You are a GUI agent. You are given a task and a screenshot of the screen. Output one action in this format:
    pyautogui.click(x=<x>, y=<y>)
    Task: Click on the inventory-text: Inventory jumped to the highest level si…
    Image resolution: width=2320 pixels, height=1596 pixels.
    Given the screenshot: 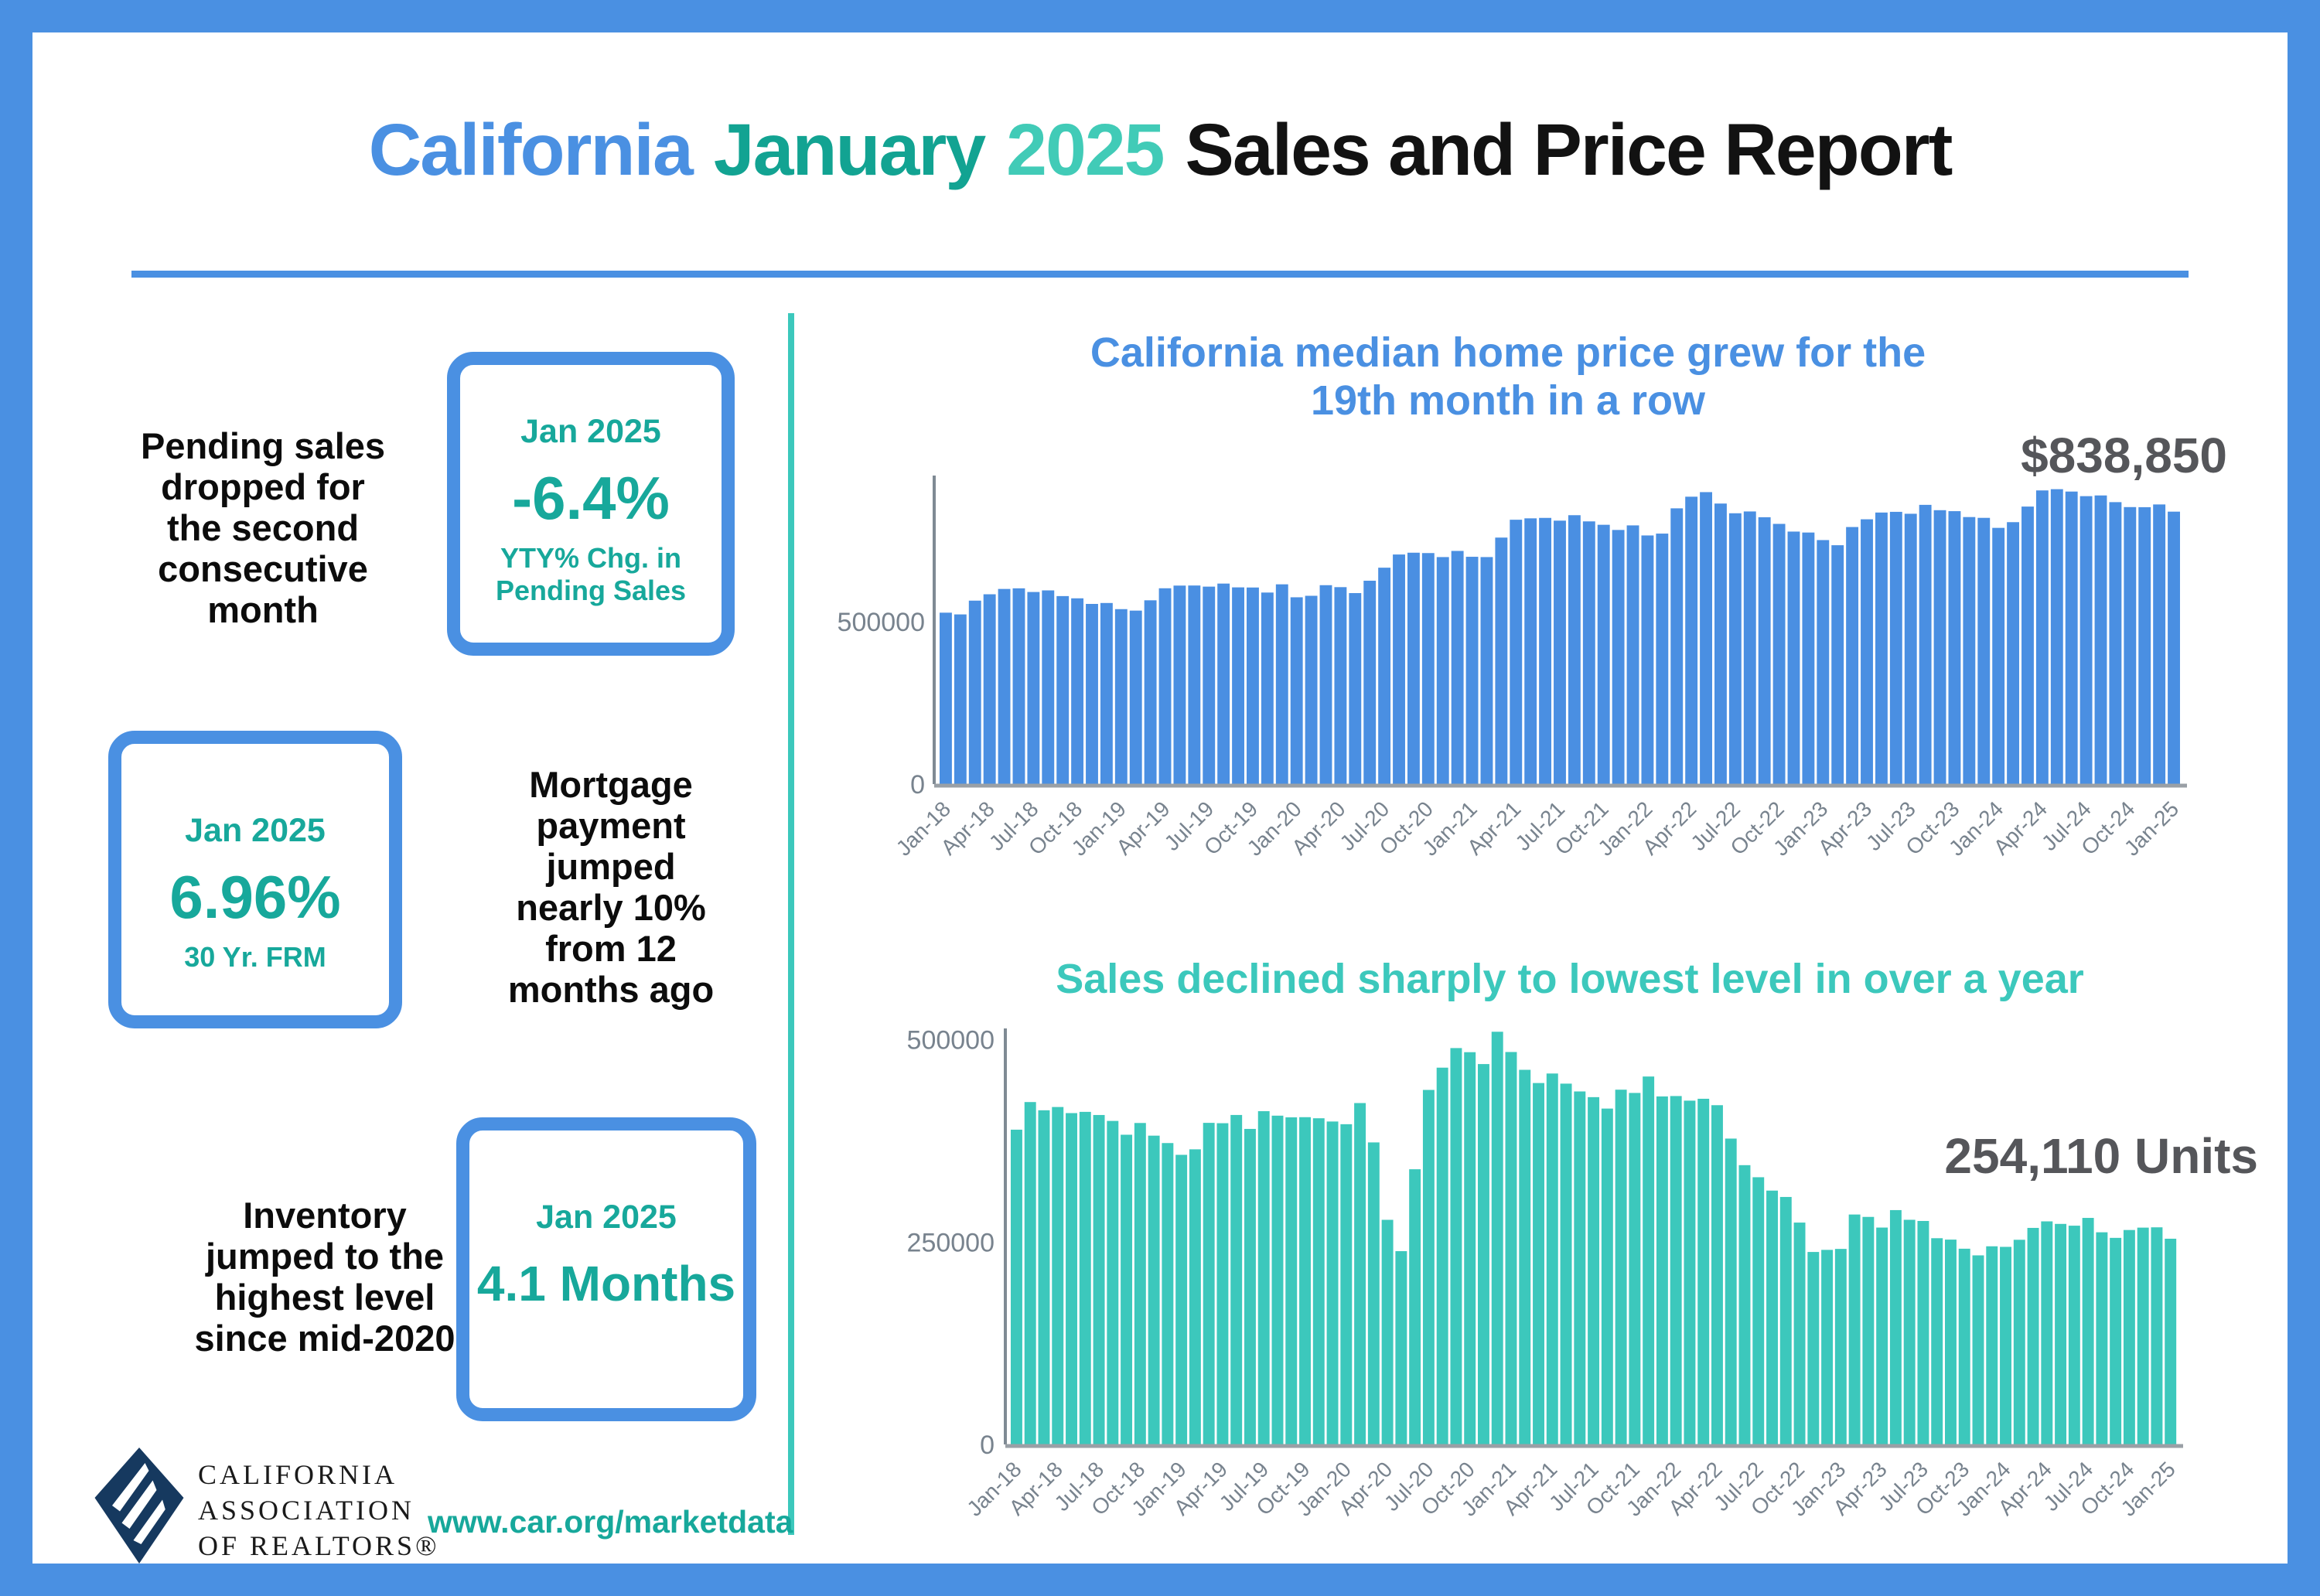 What is the action you would take?
    pyautogui.click(x=324, y=1277)
    